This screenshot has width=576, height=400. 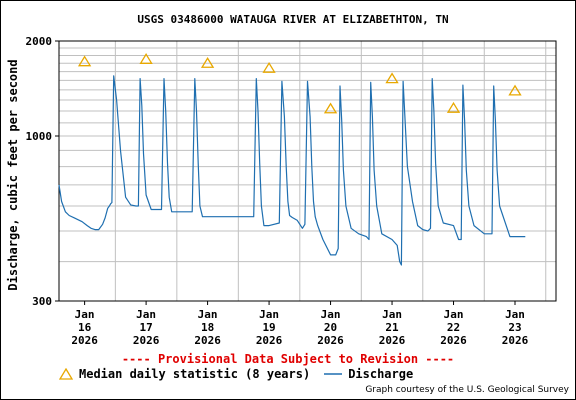 What do you see at coordinates (515, 327) in the screenshot?
I see `x-tick-label: Jan 23 2026` at bounding box center [515, 327].